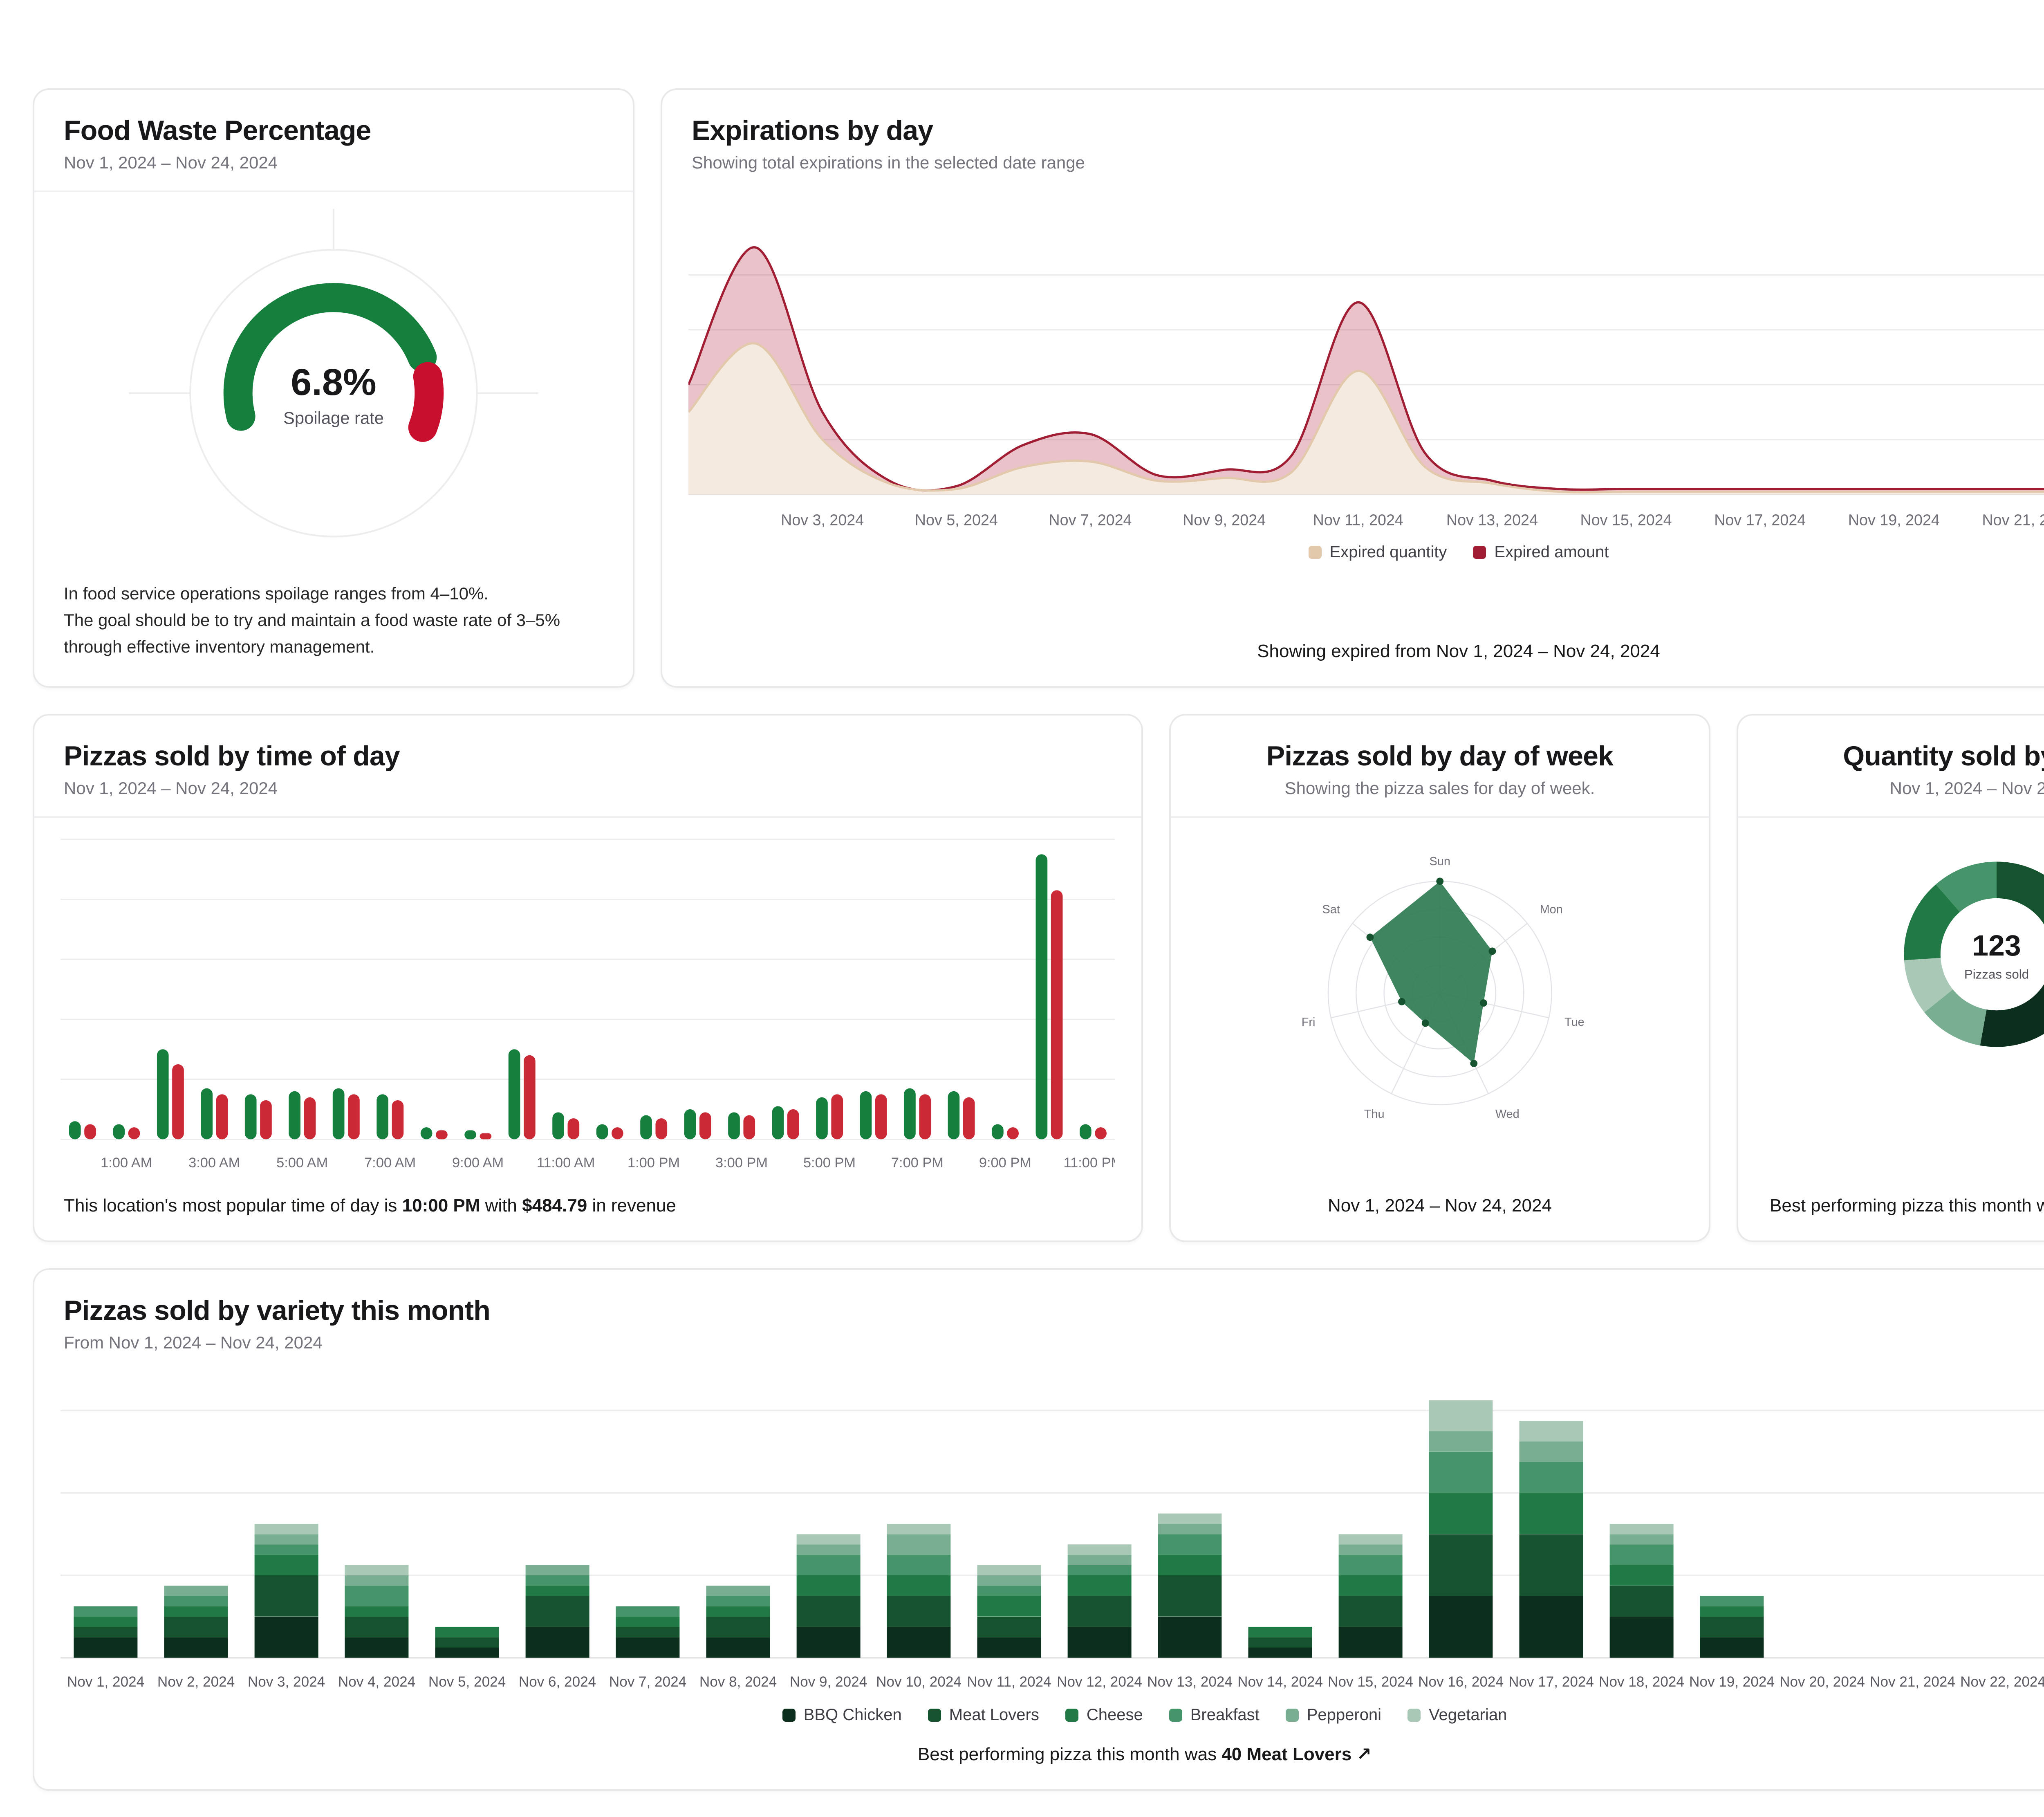  I want to click on chart-text: Nov 10, 2024, so click(919, 1682).